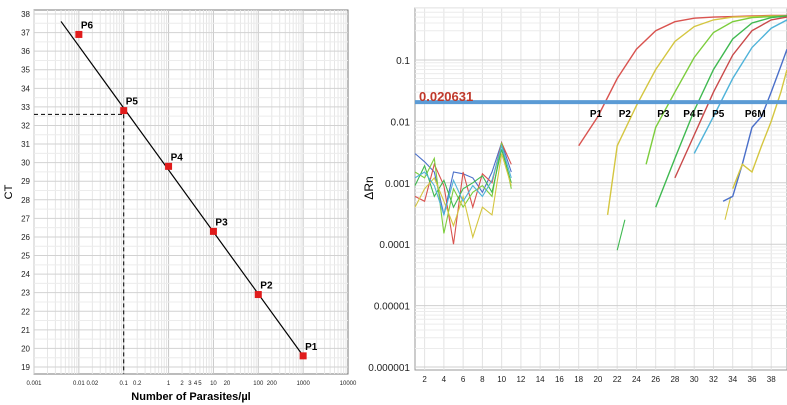  Describe the element at coordinates (446, 96) in the screenshot. I see `threshold-value-label: 0.020631` at that location.